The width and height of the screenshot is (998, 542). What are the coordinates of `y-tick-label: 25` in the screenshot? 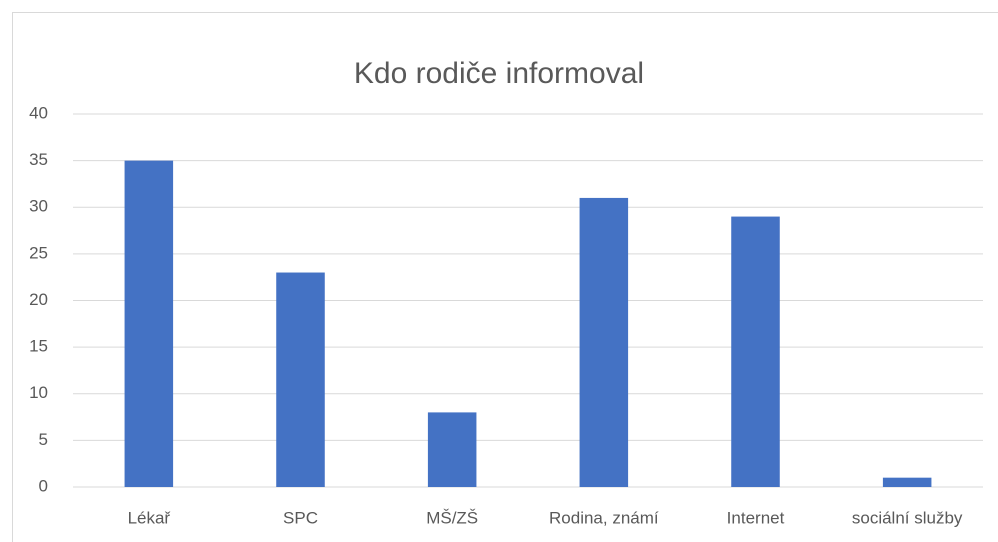 It's located at (38, 252).